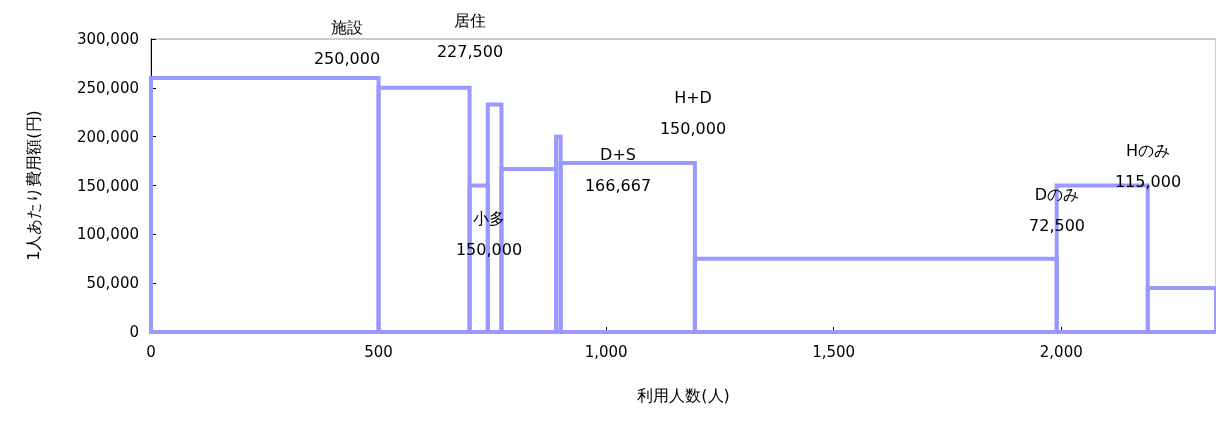 The height and width of the screenshot is (425, 1216). What do you see at coordinates (347, 43) in the screenshot?
I see `annotation: 施設 250,000` at bounding box center [347, 43].